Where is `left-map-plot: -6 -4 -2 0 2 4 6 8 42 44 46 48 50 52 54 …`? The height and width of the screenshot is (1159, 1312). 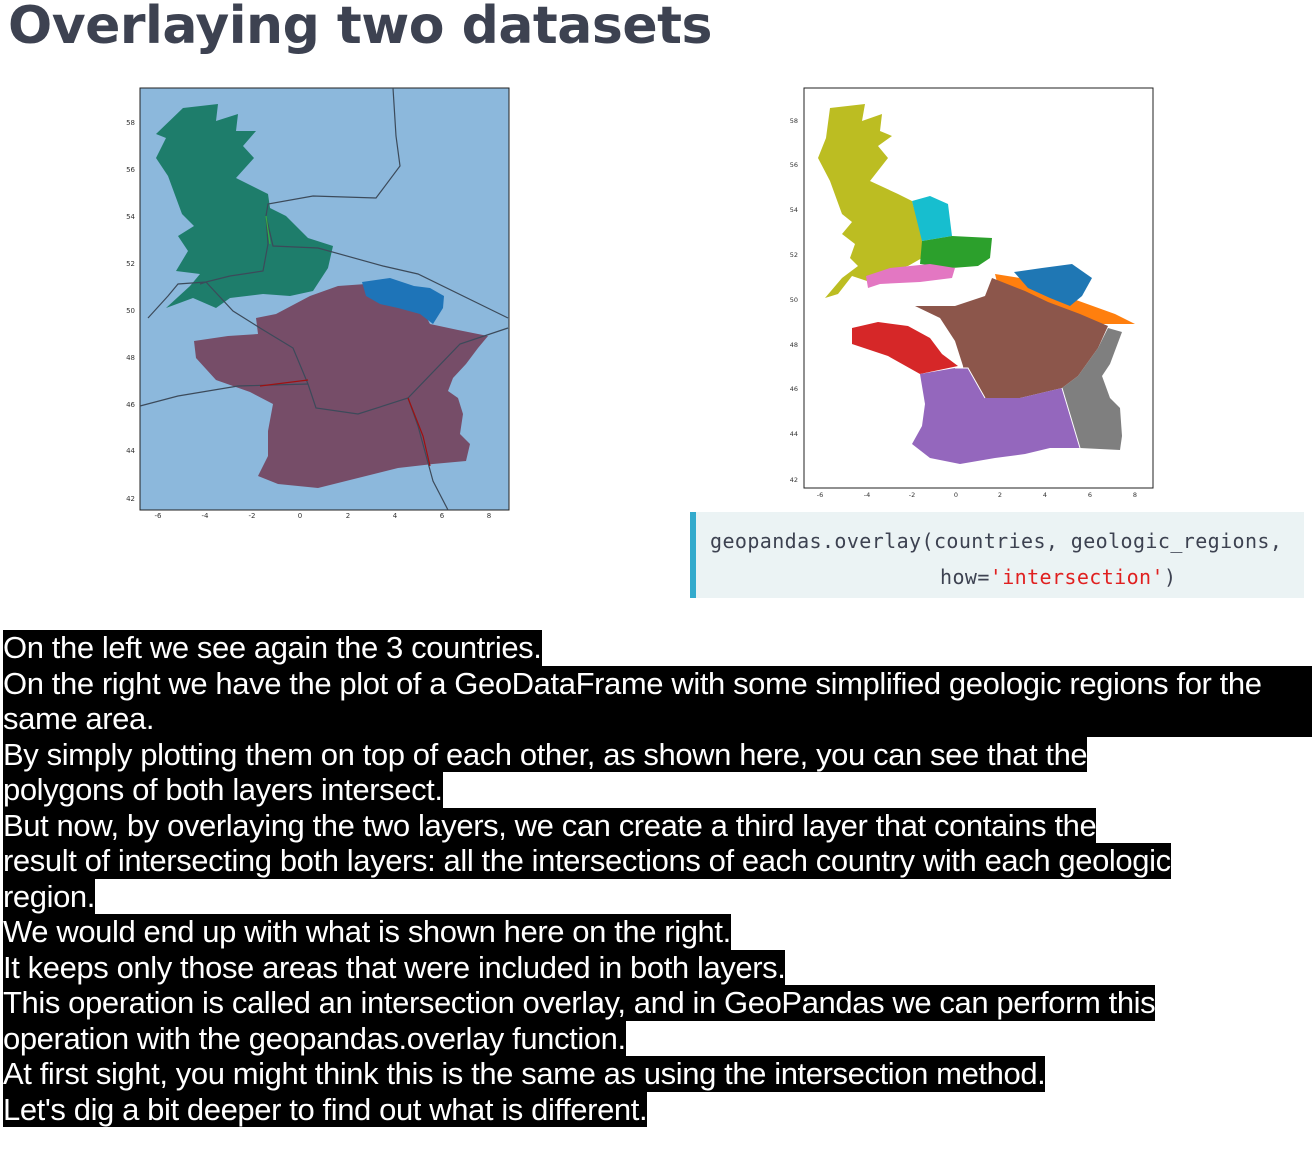
left-map-plot: -6 -4 -2 0 2 4 6 8 42 44 46 48 50 52 54 … is located at coordinates (318, 306).